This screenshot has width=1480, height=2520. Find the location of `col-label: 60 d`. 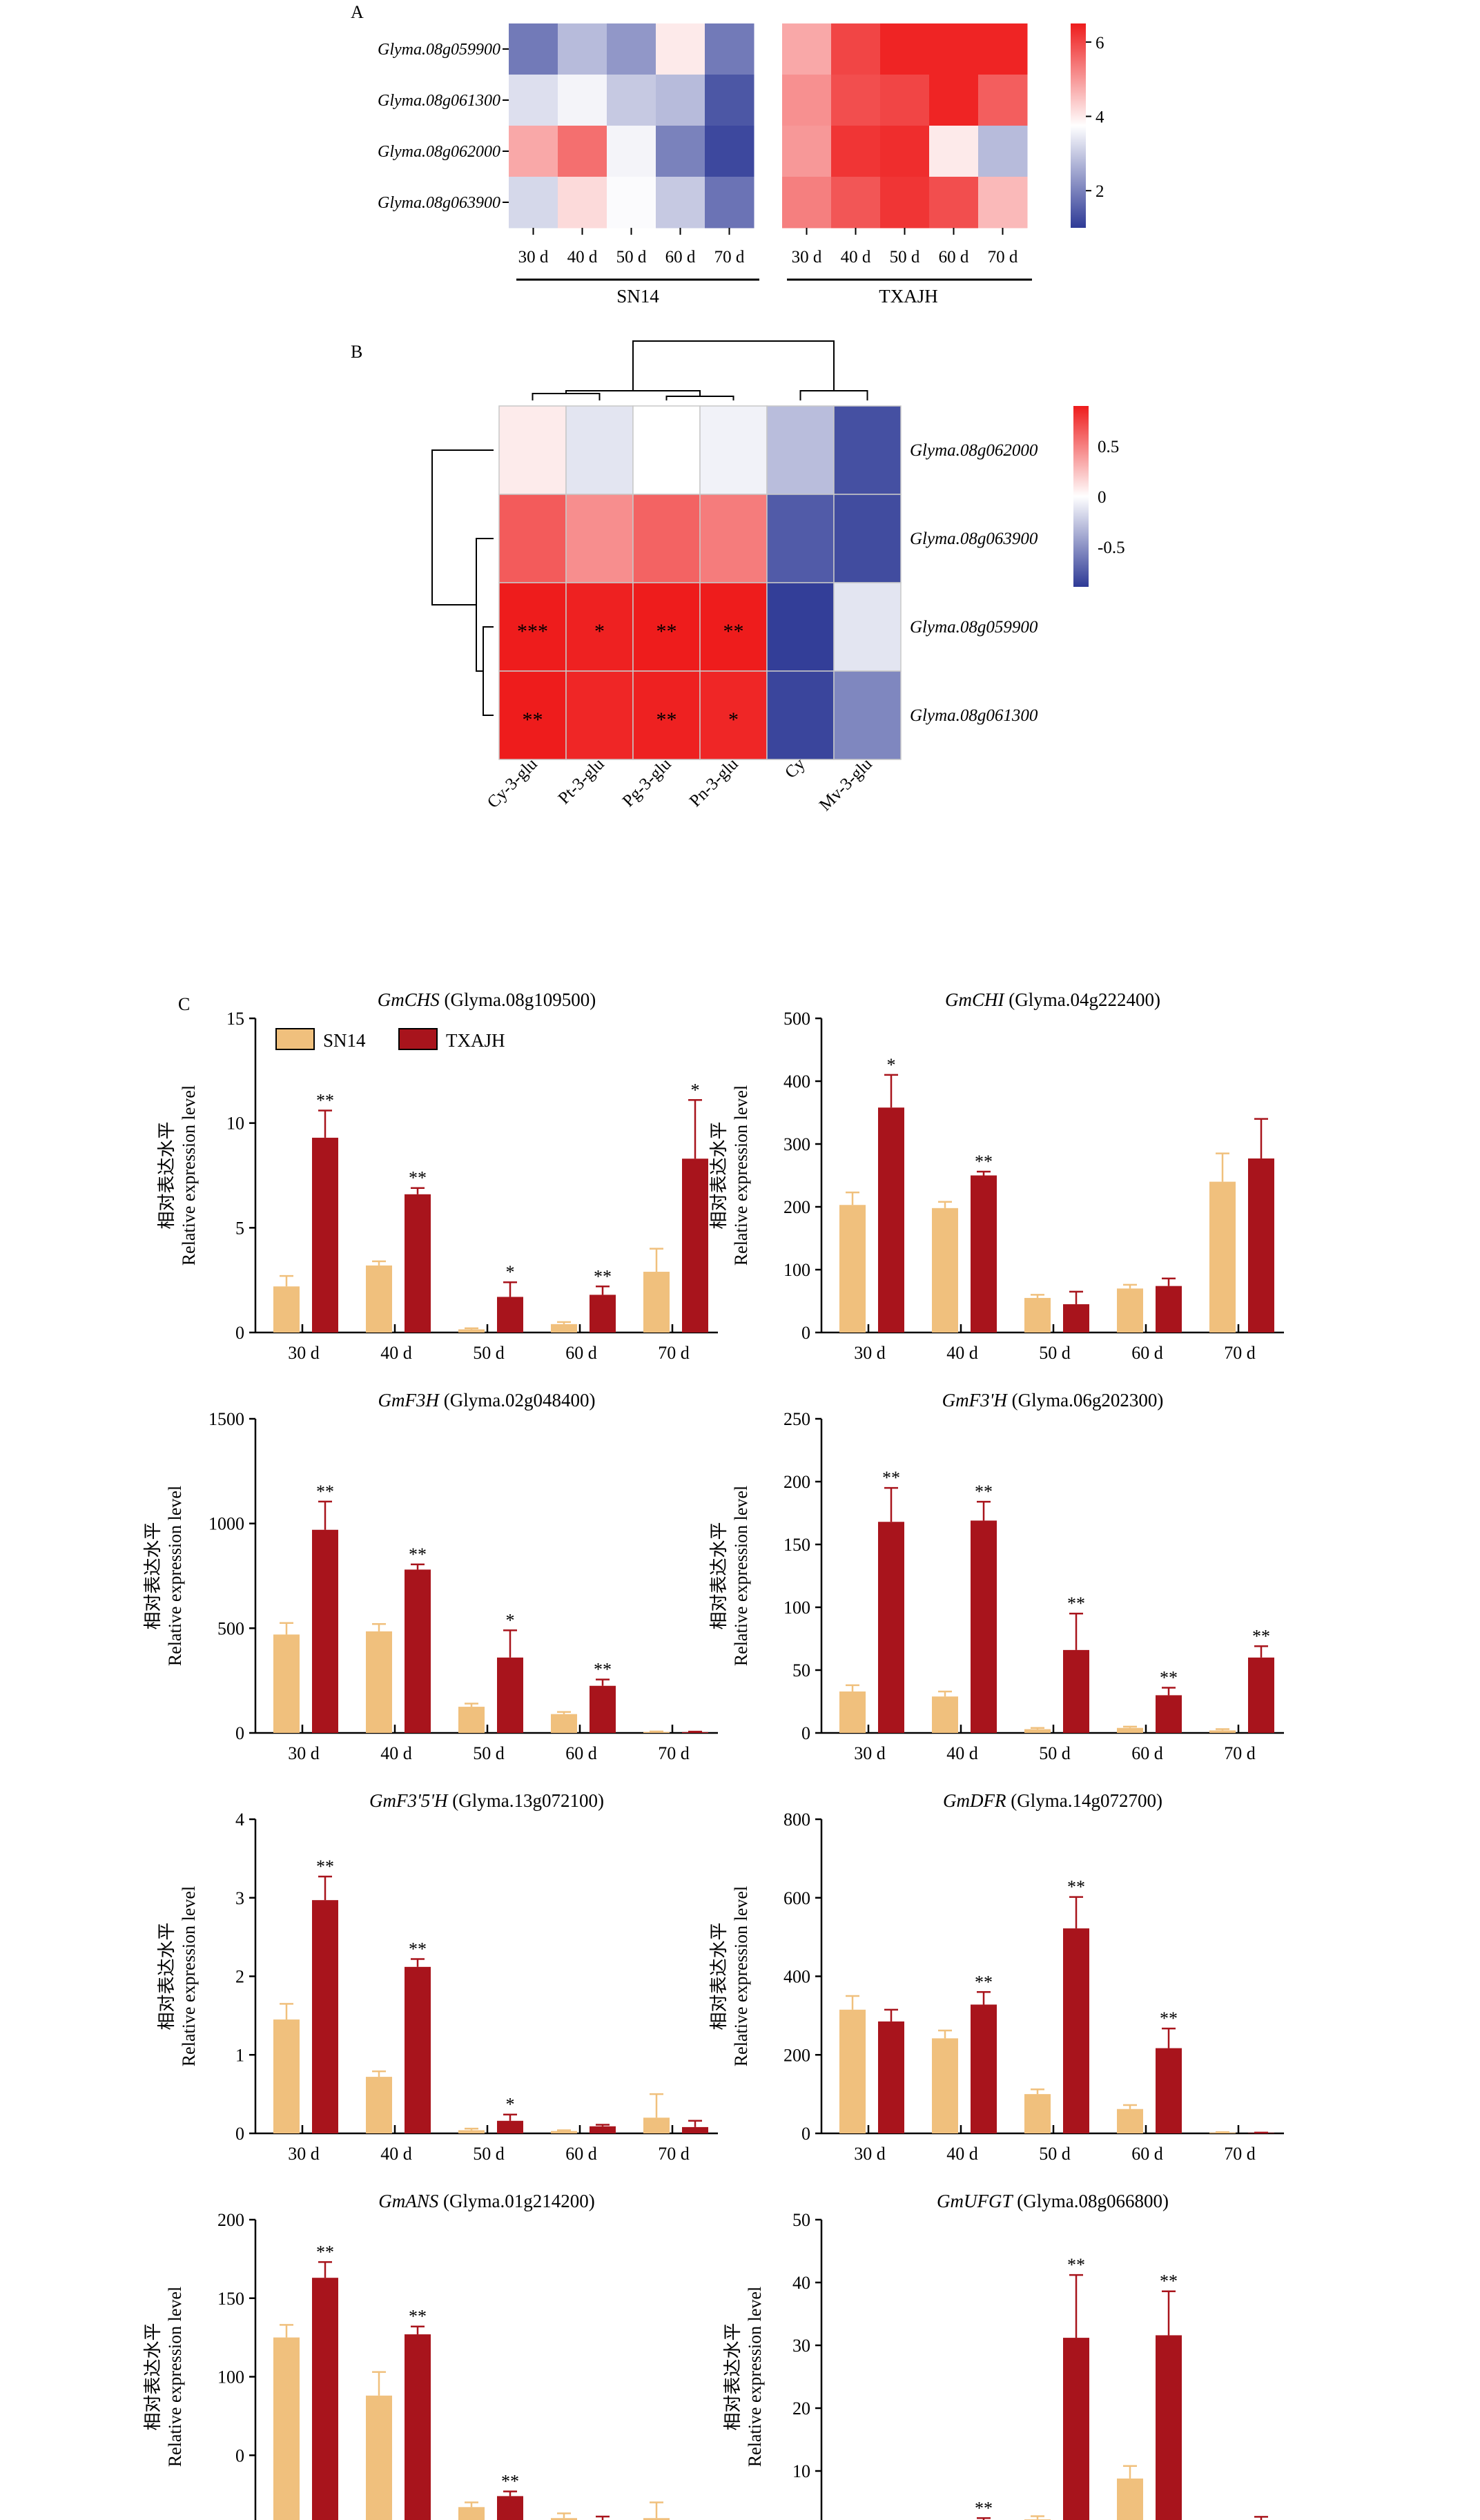

col-label: 60 d is located at coordinates (681, 257).